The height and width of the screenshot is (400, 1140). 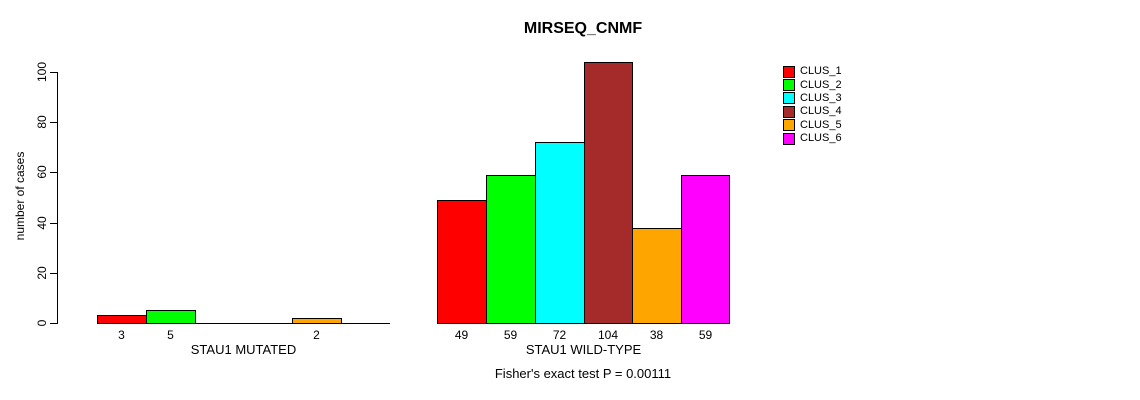 I want to click on legend-entry: CLUS_1, so click(x=812, y=71).